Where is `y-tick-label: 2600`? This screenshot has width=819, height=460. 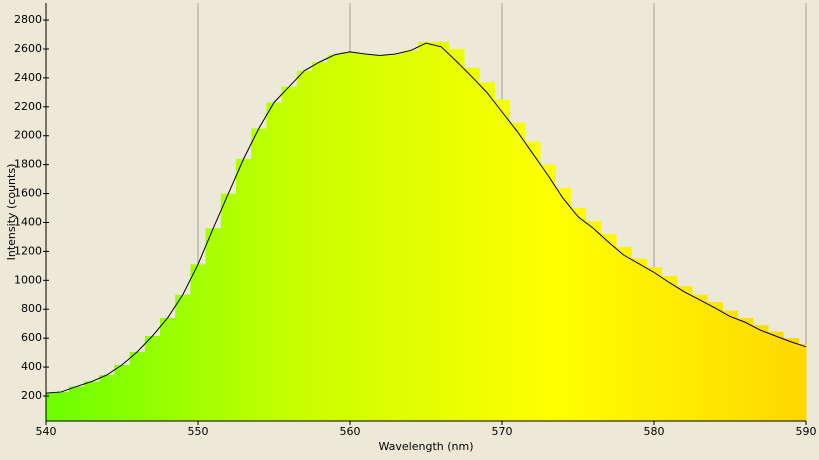
y-tick-label: 2600 is located at coordinates (28, 48).